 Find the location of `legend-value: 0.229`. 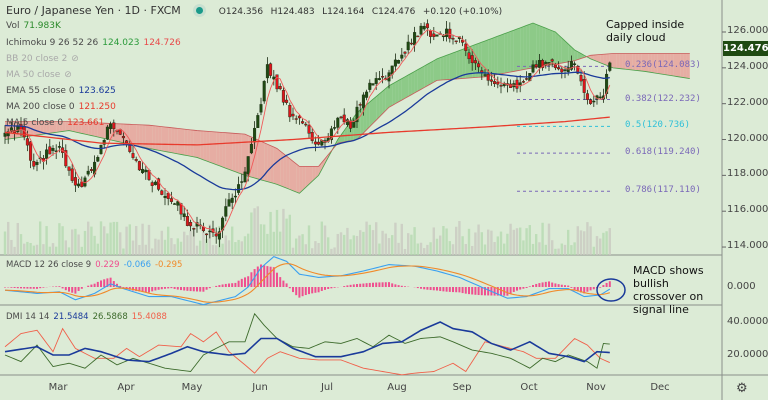

legend-value: 0.229 is located at coordinates (107, 265).